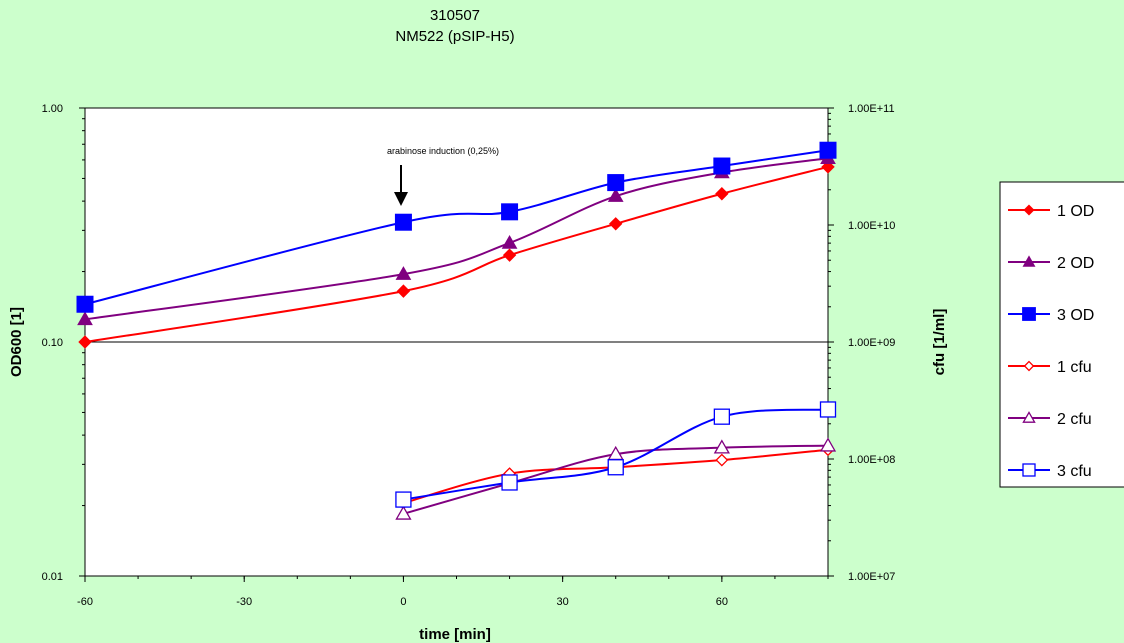 The width and height of the screenshot is (1124, 643). What do you see at coordinates (871, 109) in the screenshot?
I see `y-right-tick-label: 1.00E+11` at bounding box center [871, 109].